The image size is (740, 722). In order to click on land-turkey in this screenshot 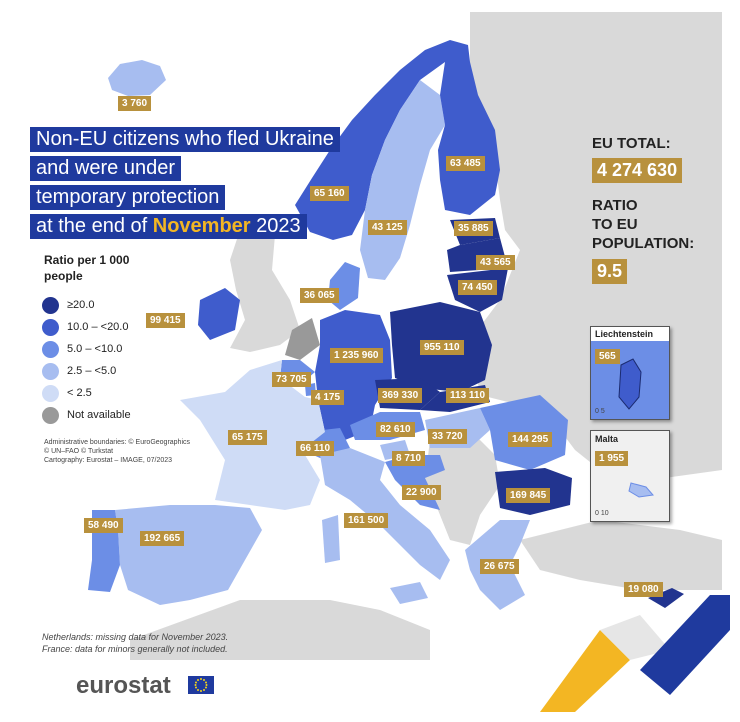, I will do `click(621, 555)`.